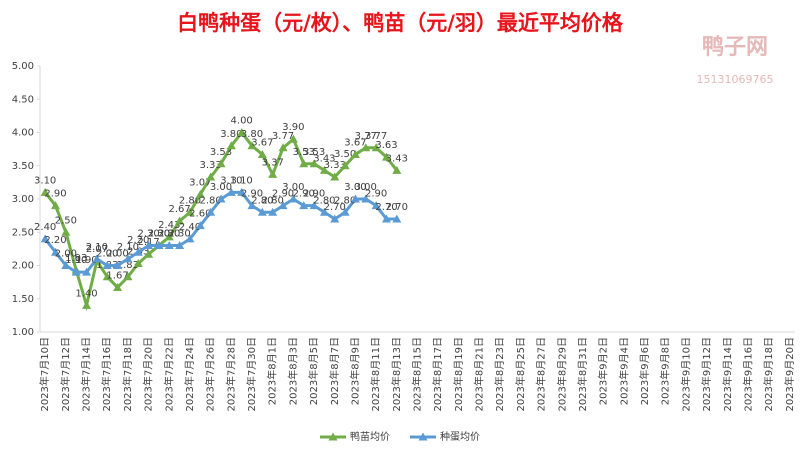  I want to click on data-label: 2.07, so click(97, 249).